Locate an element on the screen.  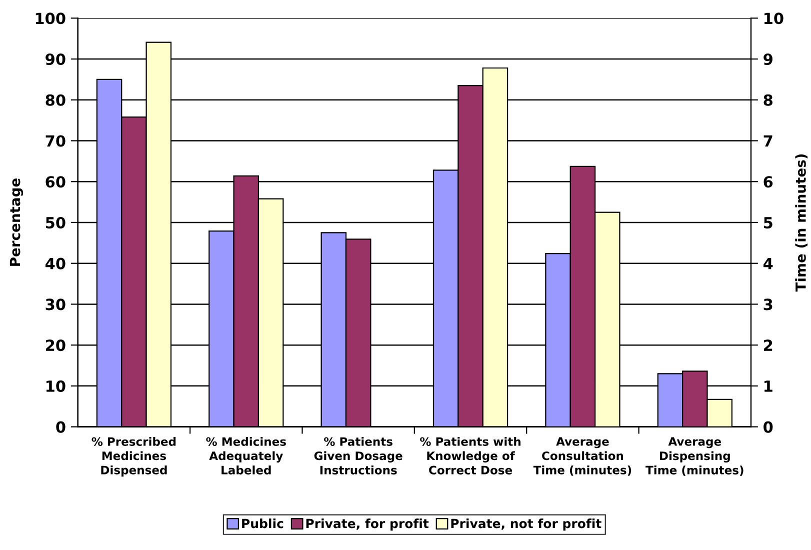
x-tick-label: % Patients with Knowledge of Correct Dose is located at coordinates (470, 455).